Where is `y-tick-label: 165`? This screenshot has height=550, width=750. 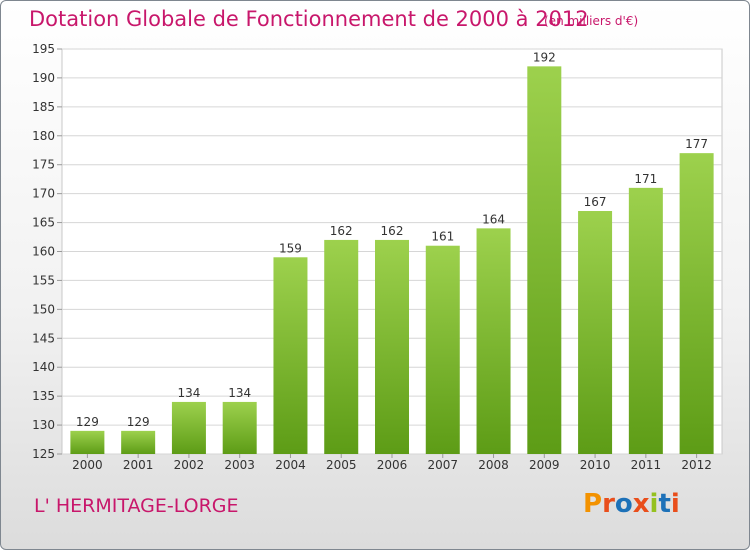 y-tick-label: 165 is located at coordinates (43, 223).